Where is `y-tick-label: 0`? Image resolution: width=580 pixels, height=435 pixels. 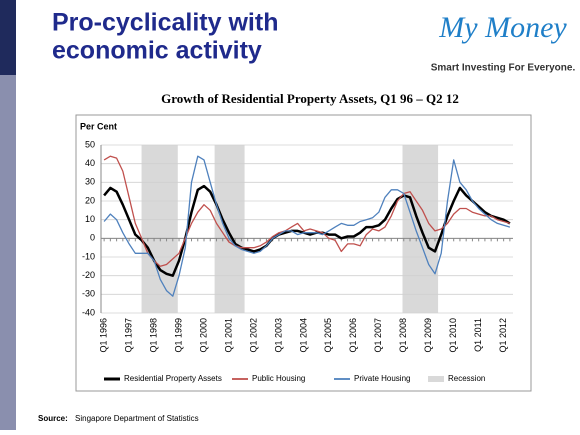 y-tick-label: 0 is located at coordinates (92, 238).